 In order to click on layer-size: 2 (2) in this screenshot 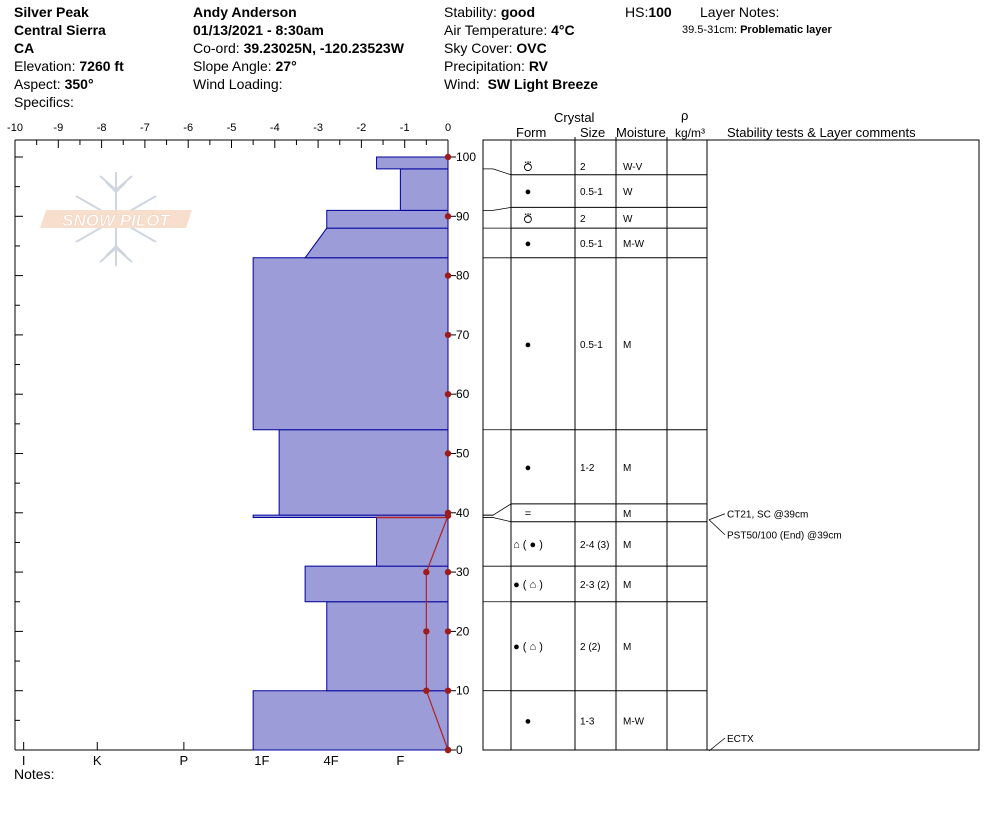, I will do `click(590, 647)`.